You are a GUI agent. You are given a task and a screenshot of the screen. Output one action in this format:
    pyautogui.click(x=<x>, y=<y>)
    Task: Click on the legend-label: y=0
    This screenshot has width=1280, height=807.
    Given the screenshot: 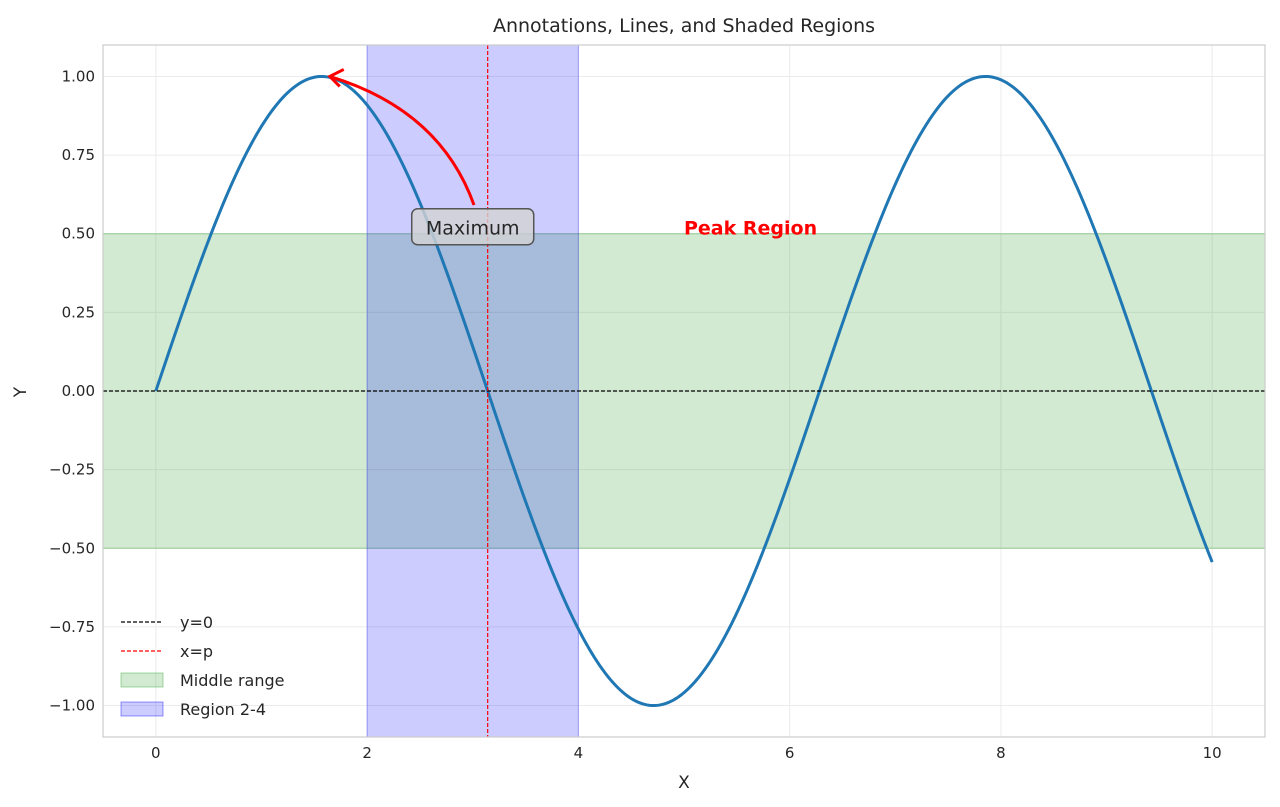 What is the action you would take?
    pyautogui.click(x=196, y=622)
    